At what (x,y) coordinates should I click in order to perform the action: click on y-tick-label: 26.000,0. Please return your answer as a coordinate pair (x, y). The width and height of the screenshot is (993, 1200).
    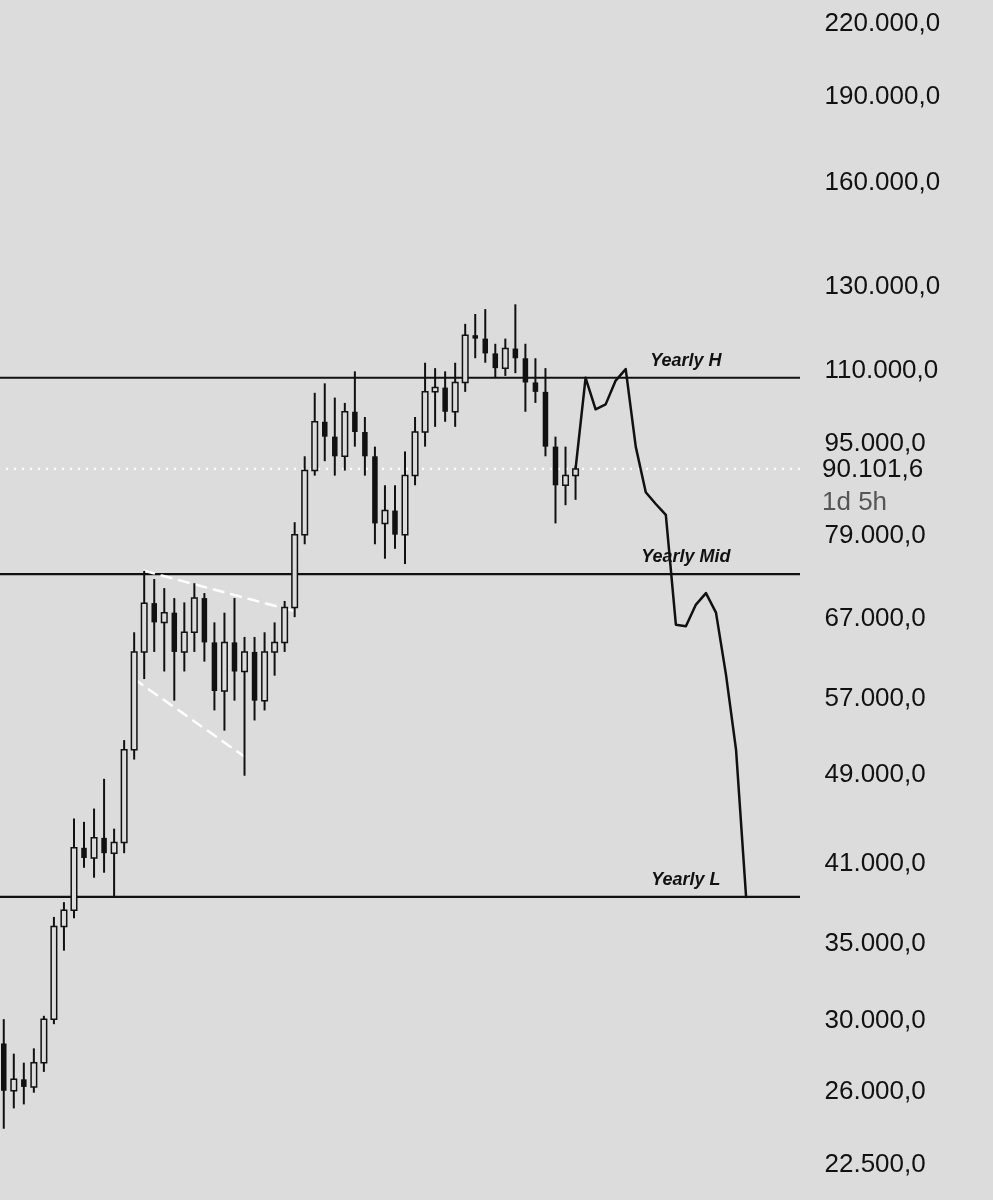
    Looking at the image, I should click on (875, 1090).